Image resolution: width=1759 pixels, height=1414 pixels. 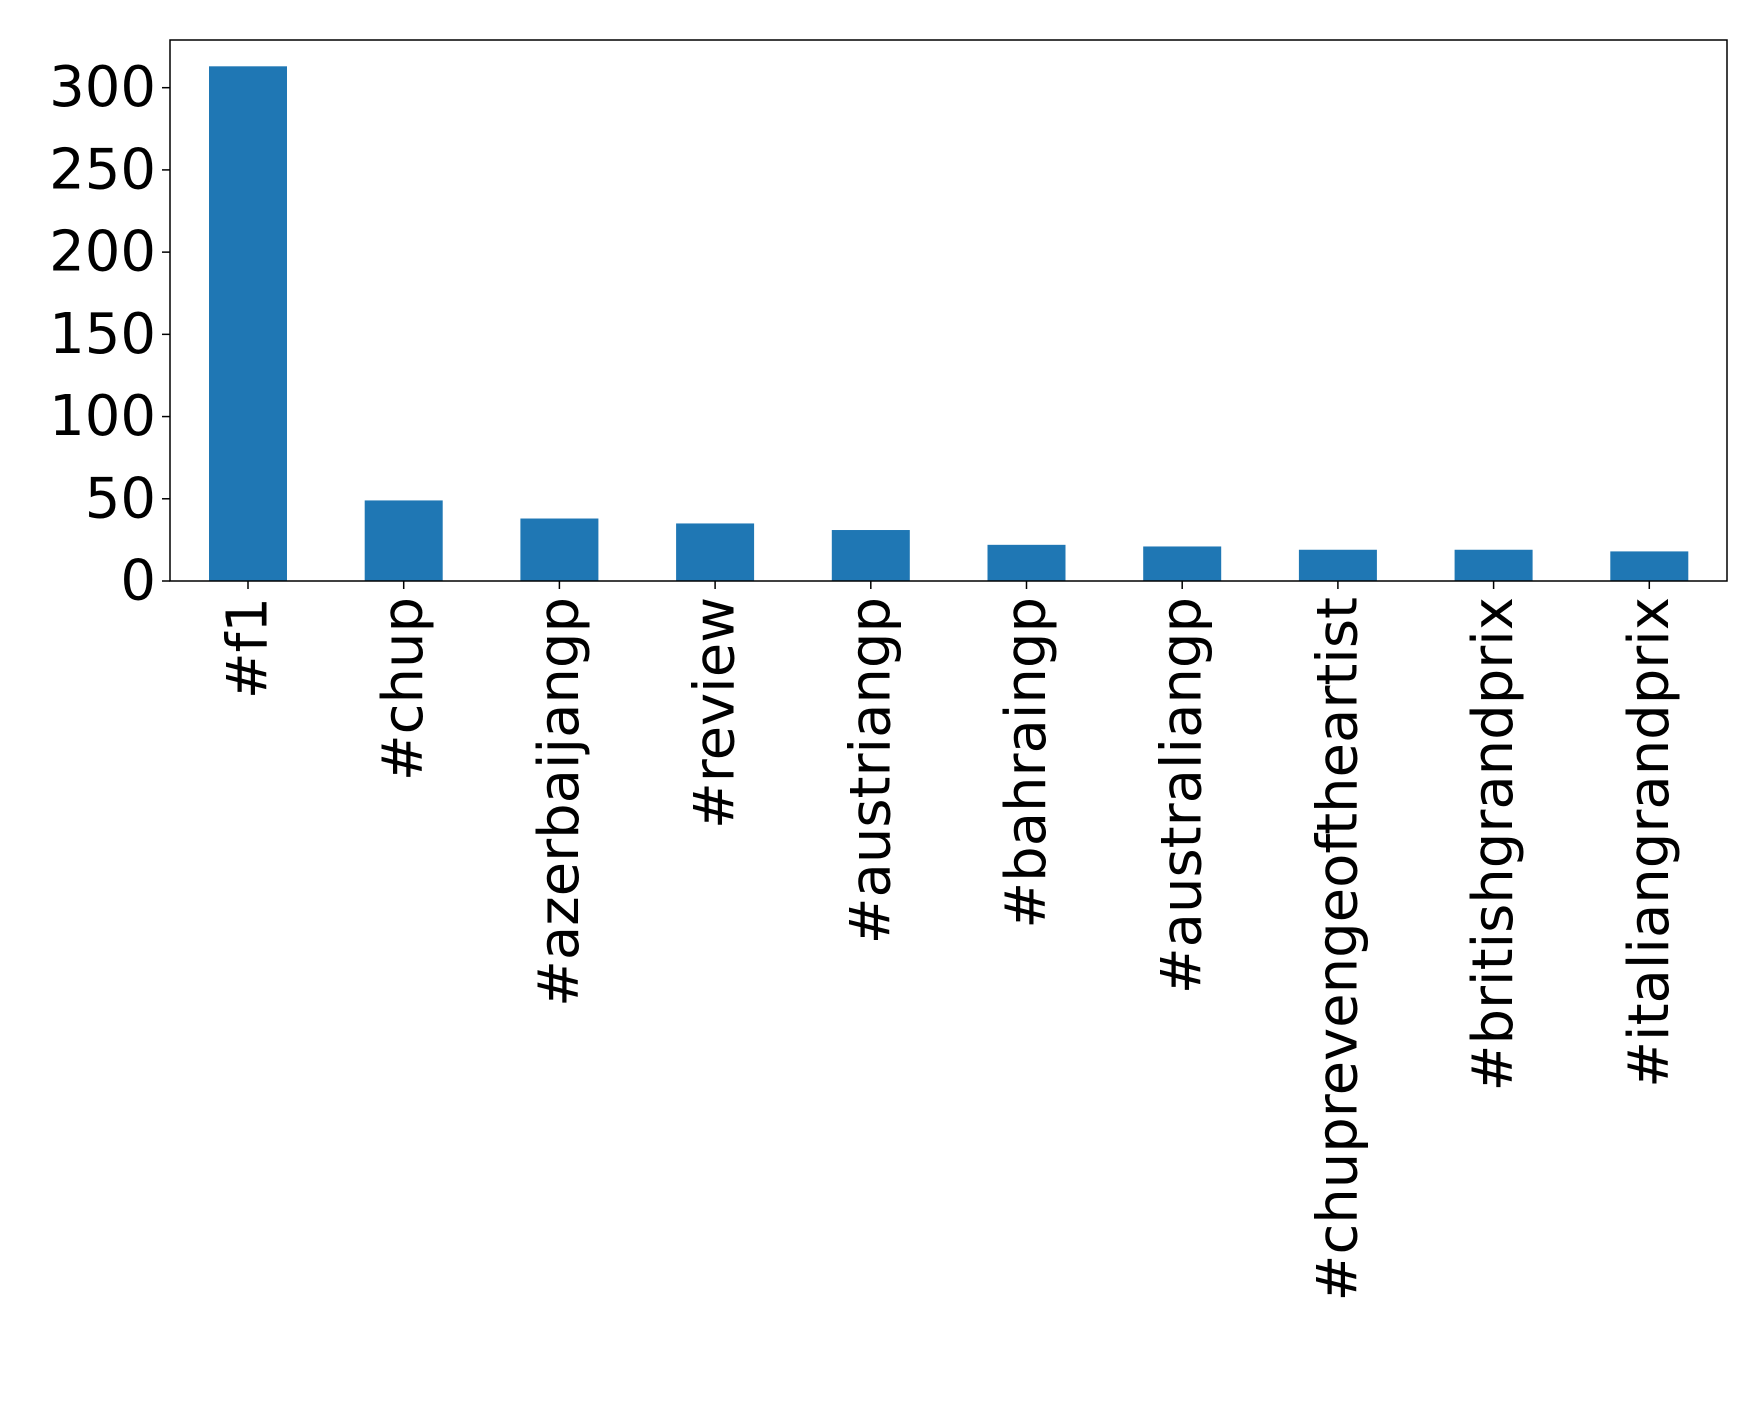 I want to click on y-tick-label: 200, so click(x=102, y=252).